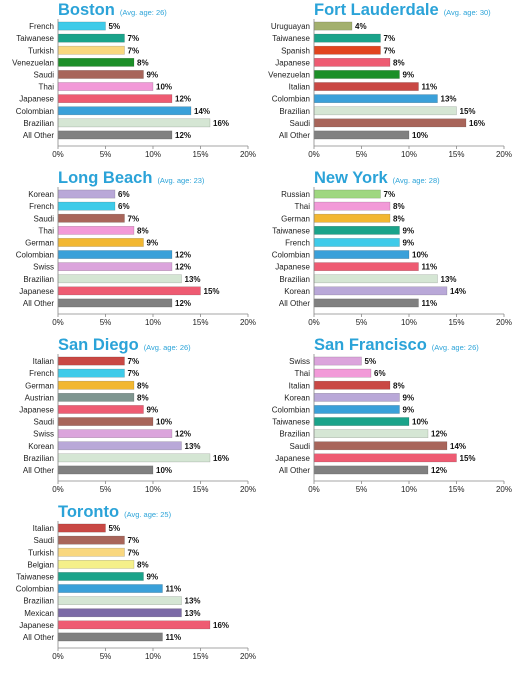 Image resolution: width=528 pixels, height=682 pixels. I want to click on category-label: Turkish, so click(41, 552).